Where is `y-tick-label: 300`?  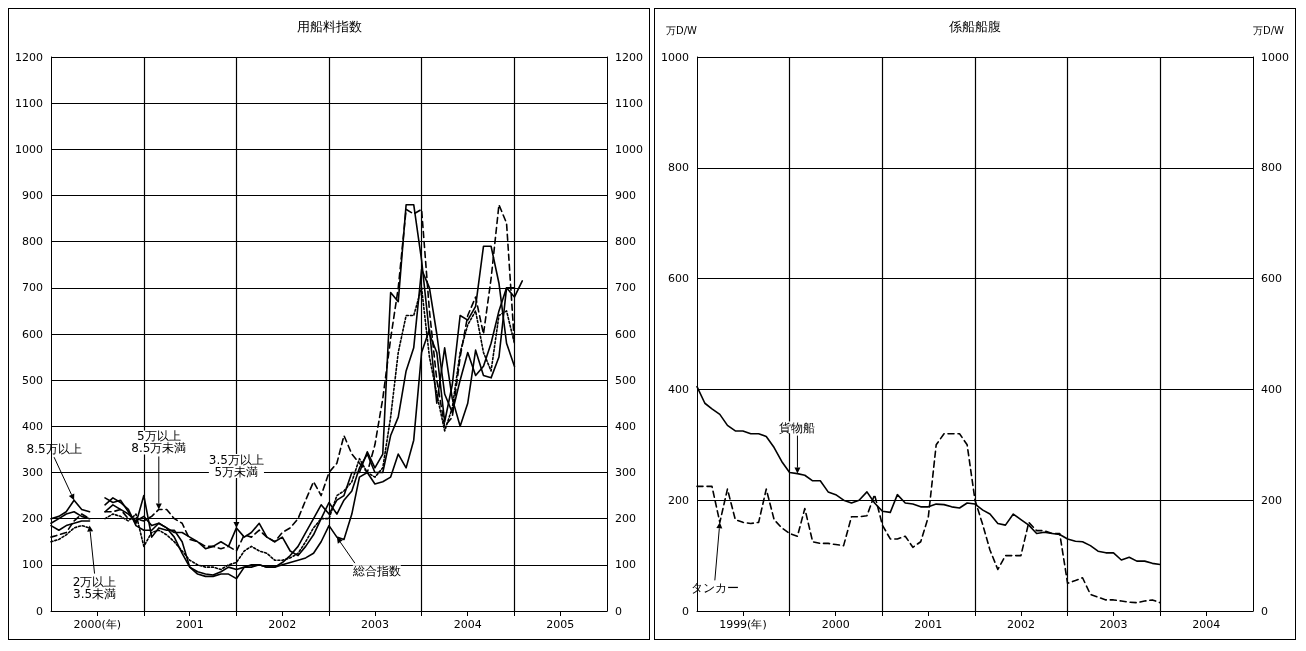 y-tick-label: 300 is located at coordinates (32, 472).